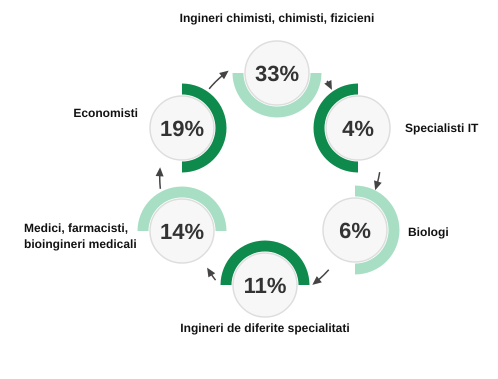 This screenshot has width=498, height=379. What do you see at coordinates (182, 128) in the screenshot?
I see `data-label: 19%` at bounding box center [182, 128].